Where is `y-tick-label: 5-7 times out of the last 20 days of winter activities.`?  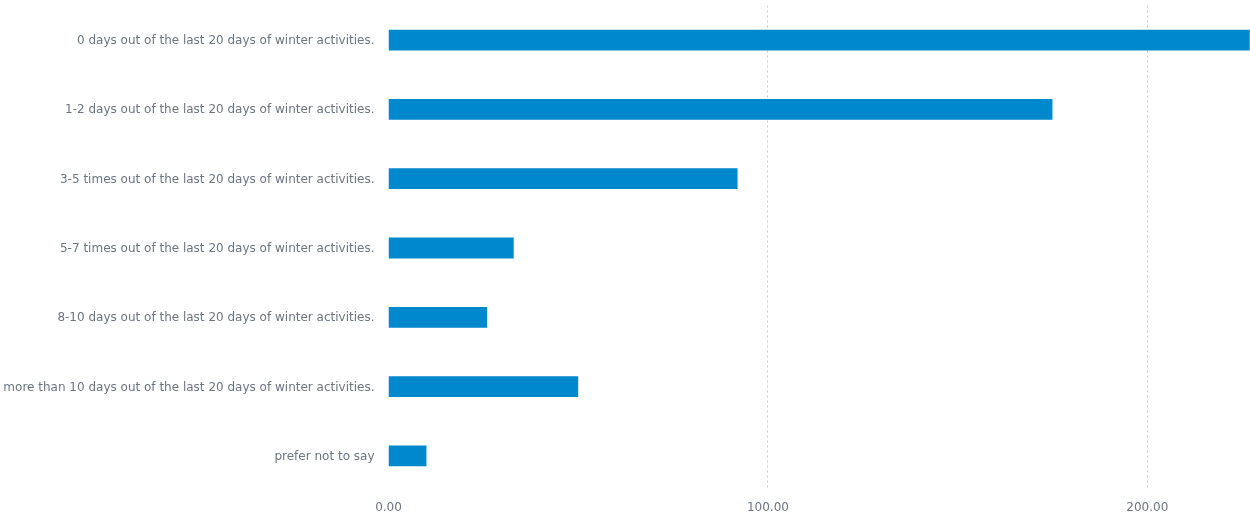
y-tick-label: 5-7 times out of the last 20 days of winter activities. is located at coordinates (217, 248).